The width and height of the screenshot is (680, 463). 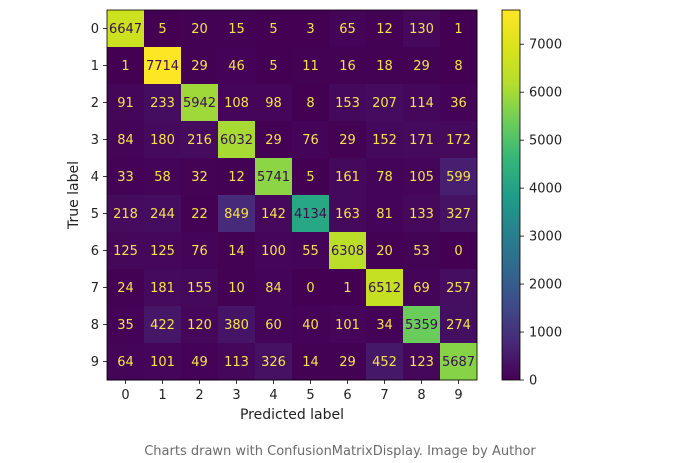 What do you see at coordinates (95, 29) in the screenshot?
I see `y-tick-label: 0` at bounding box center [95, 29].